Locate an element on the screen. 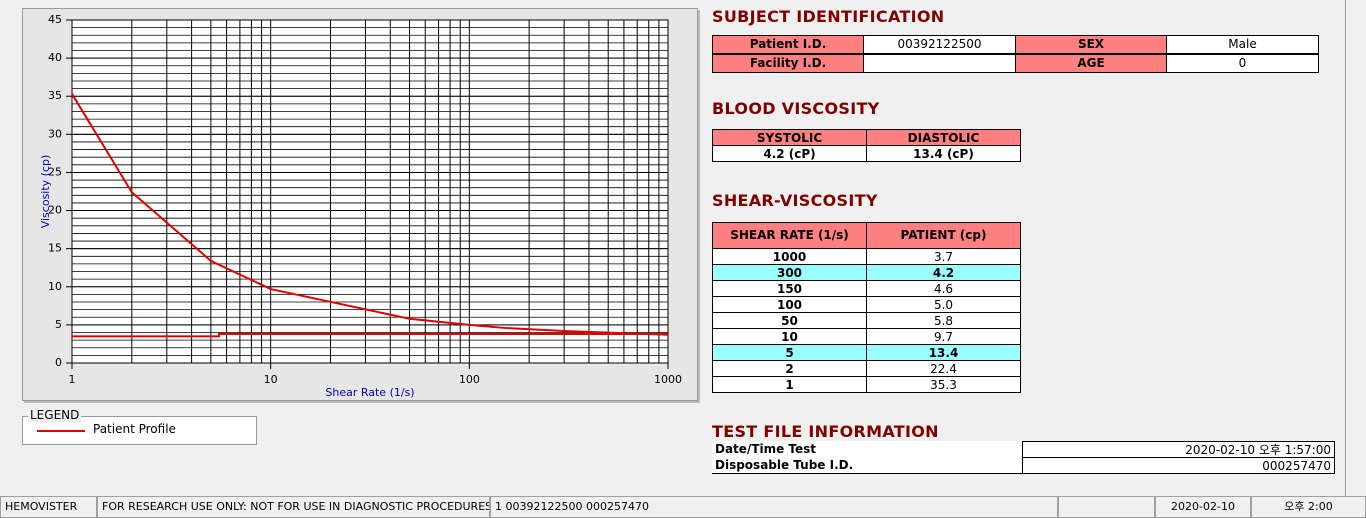 This screenshot has height=518, width=1366. field-label: Disposable Tube I.D. is located at coordinates (867, 465).